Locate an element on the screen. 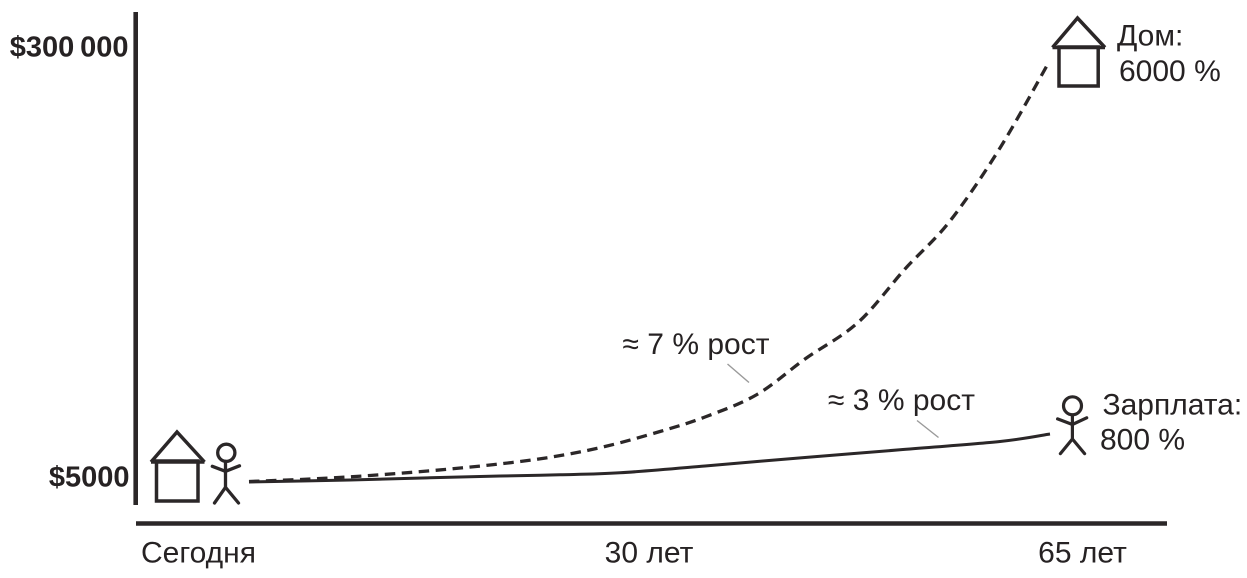  svg-text: $300 000 is located at coordinates (69, 48).